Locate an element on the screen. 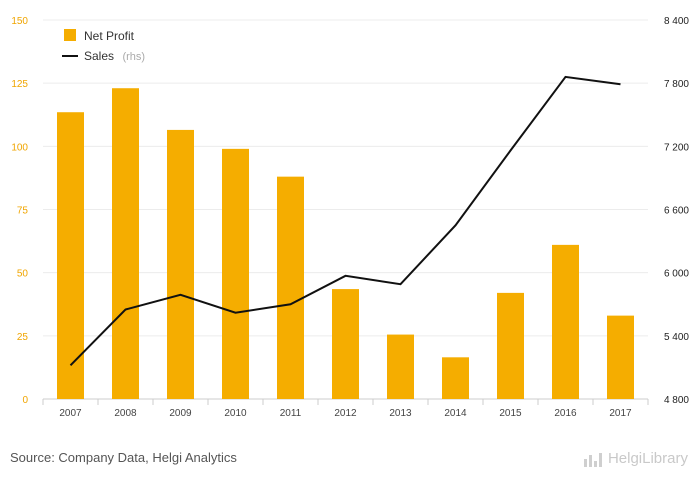 Image resolution: width=700 pixels, height=483 pixels. right-tick-label: 6 600 is located at coordinates (676, 211).